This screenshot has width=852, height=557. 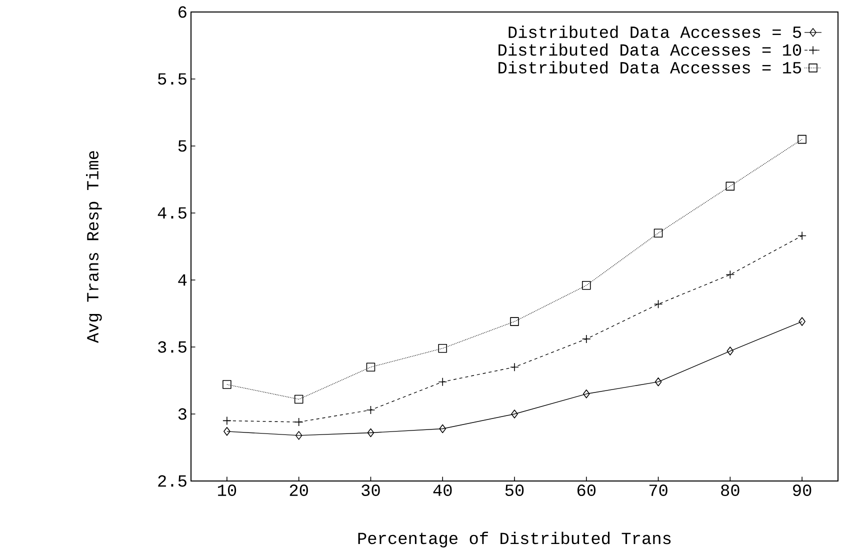 What do you see at coordinates (514, 540) in the screenshot?
I see `x-axis-title: Percentage of Distributed Trans` at bounding box center [514, 540].